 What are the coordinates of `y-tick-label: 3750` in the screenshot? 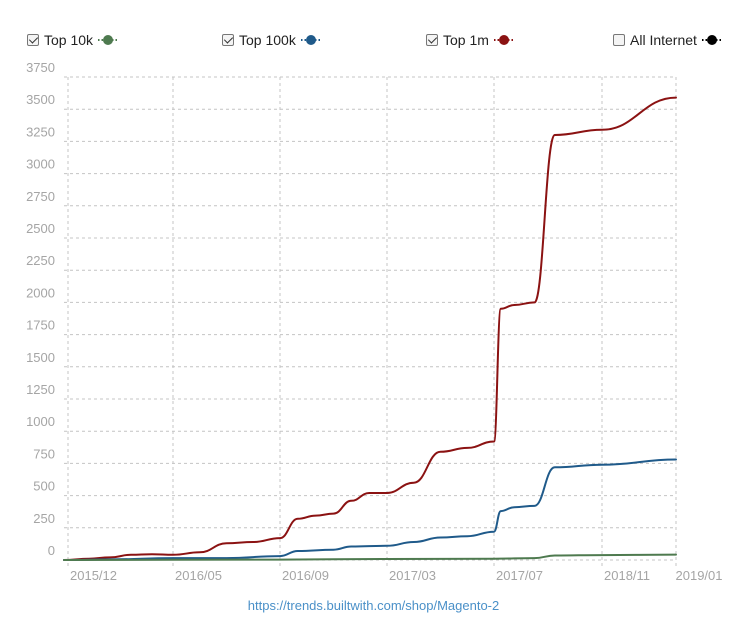 It's located at (40, 67).